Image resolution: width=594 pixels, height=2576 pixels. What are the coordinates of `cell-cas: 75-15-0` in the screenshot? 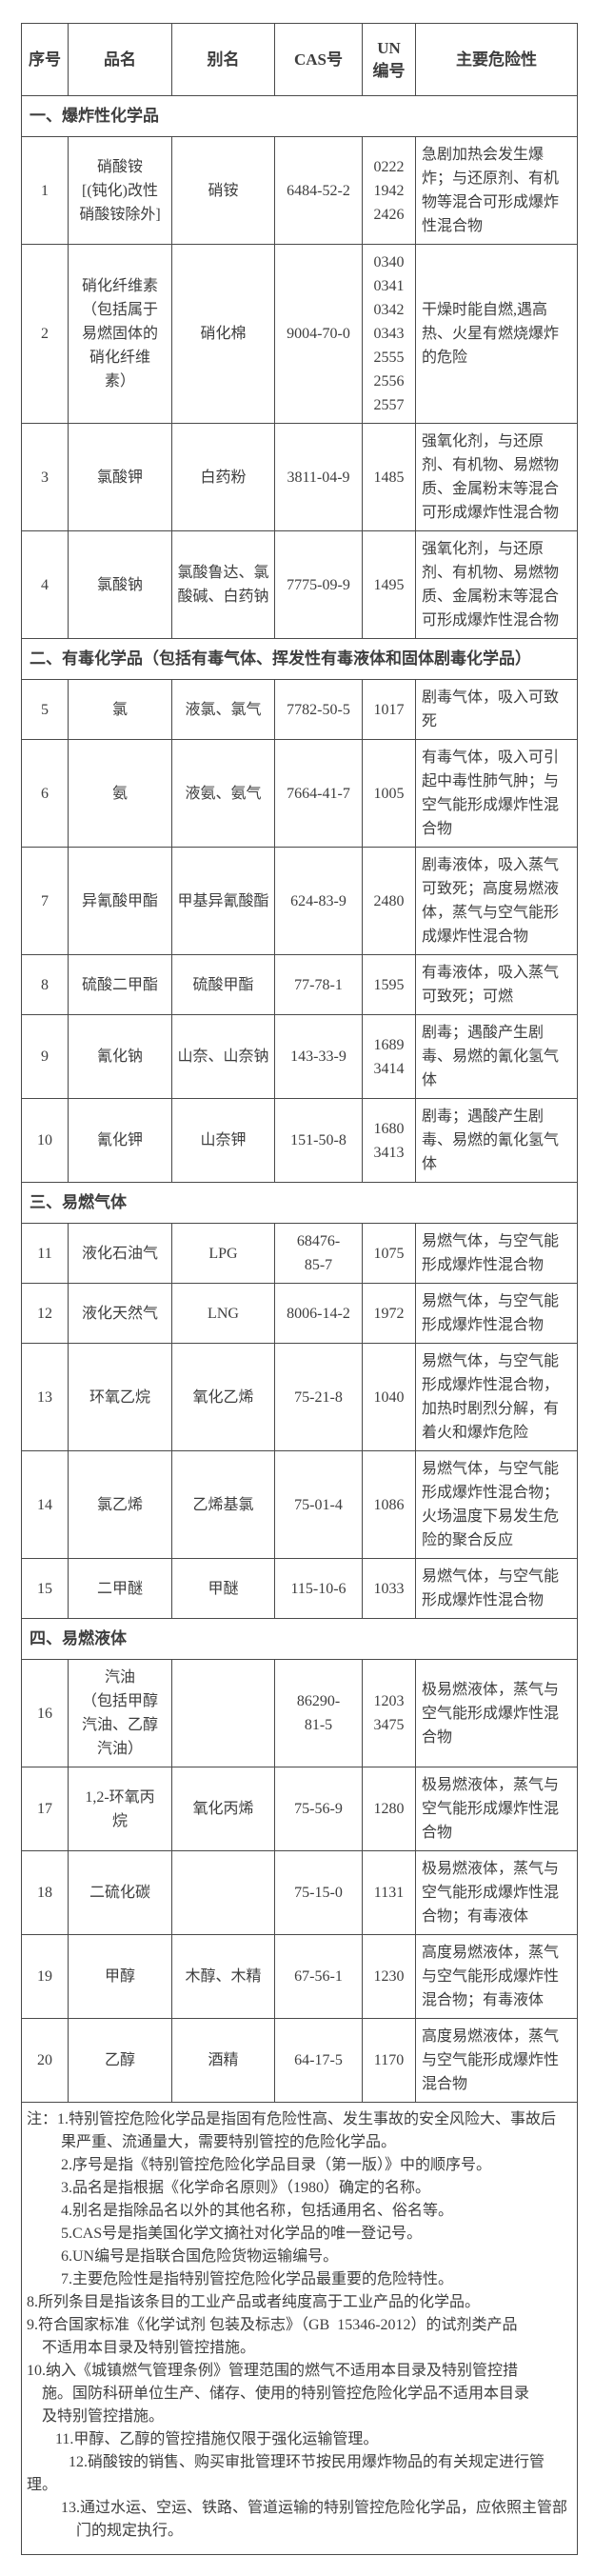 It's located at (318, 1892).